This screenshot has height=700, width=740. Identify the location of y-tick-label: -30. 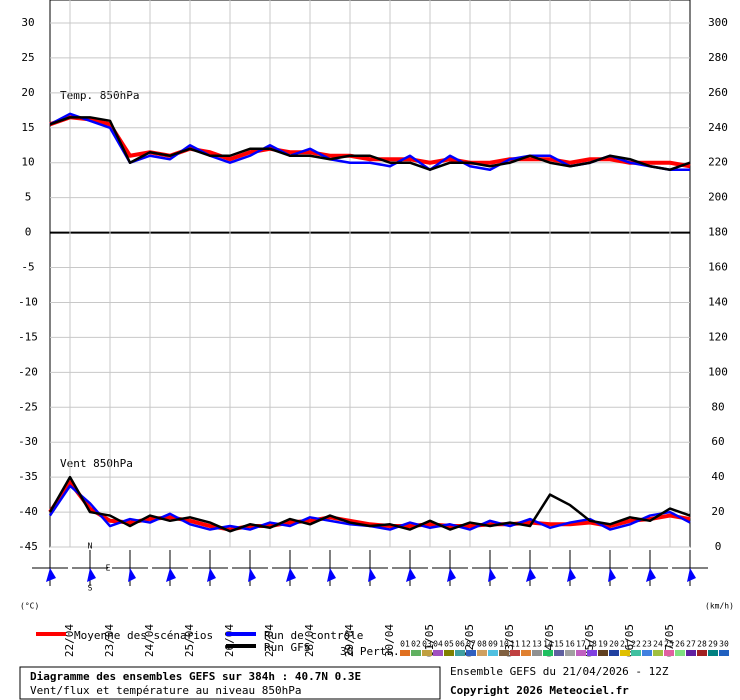
(28, 441).